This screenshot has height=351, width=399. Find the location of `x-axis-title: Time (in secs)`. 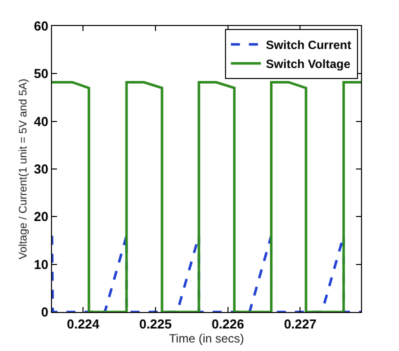

x-axis-title: Time (in secs) is located at coordinates (206, 339).